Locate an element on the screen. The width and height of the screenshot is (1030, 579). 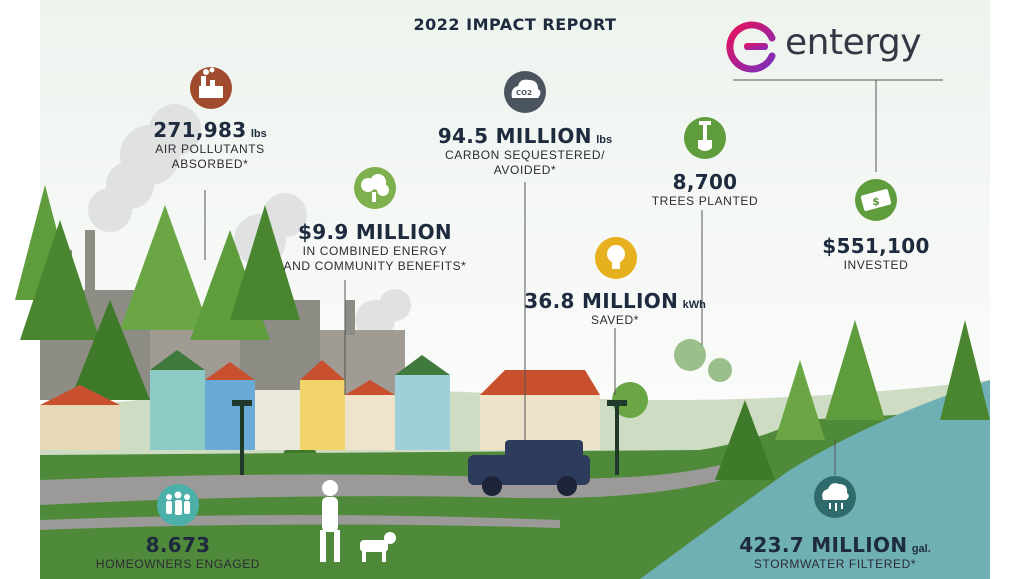
people-icon is located at coordinates (178, 505).